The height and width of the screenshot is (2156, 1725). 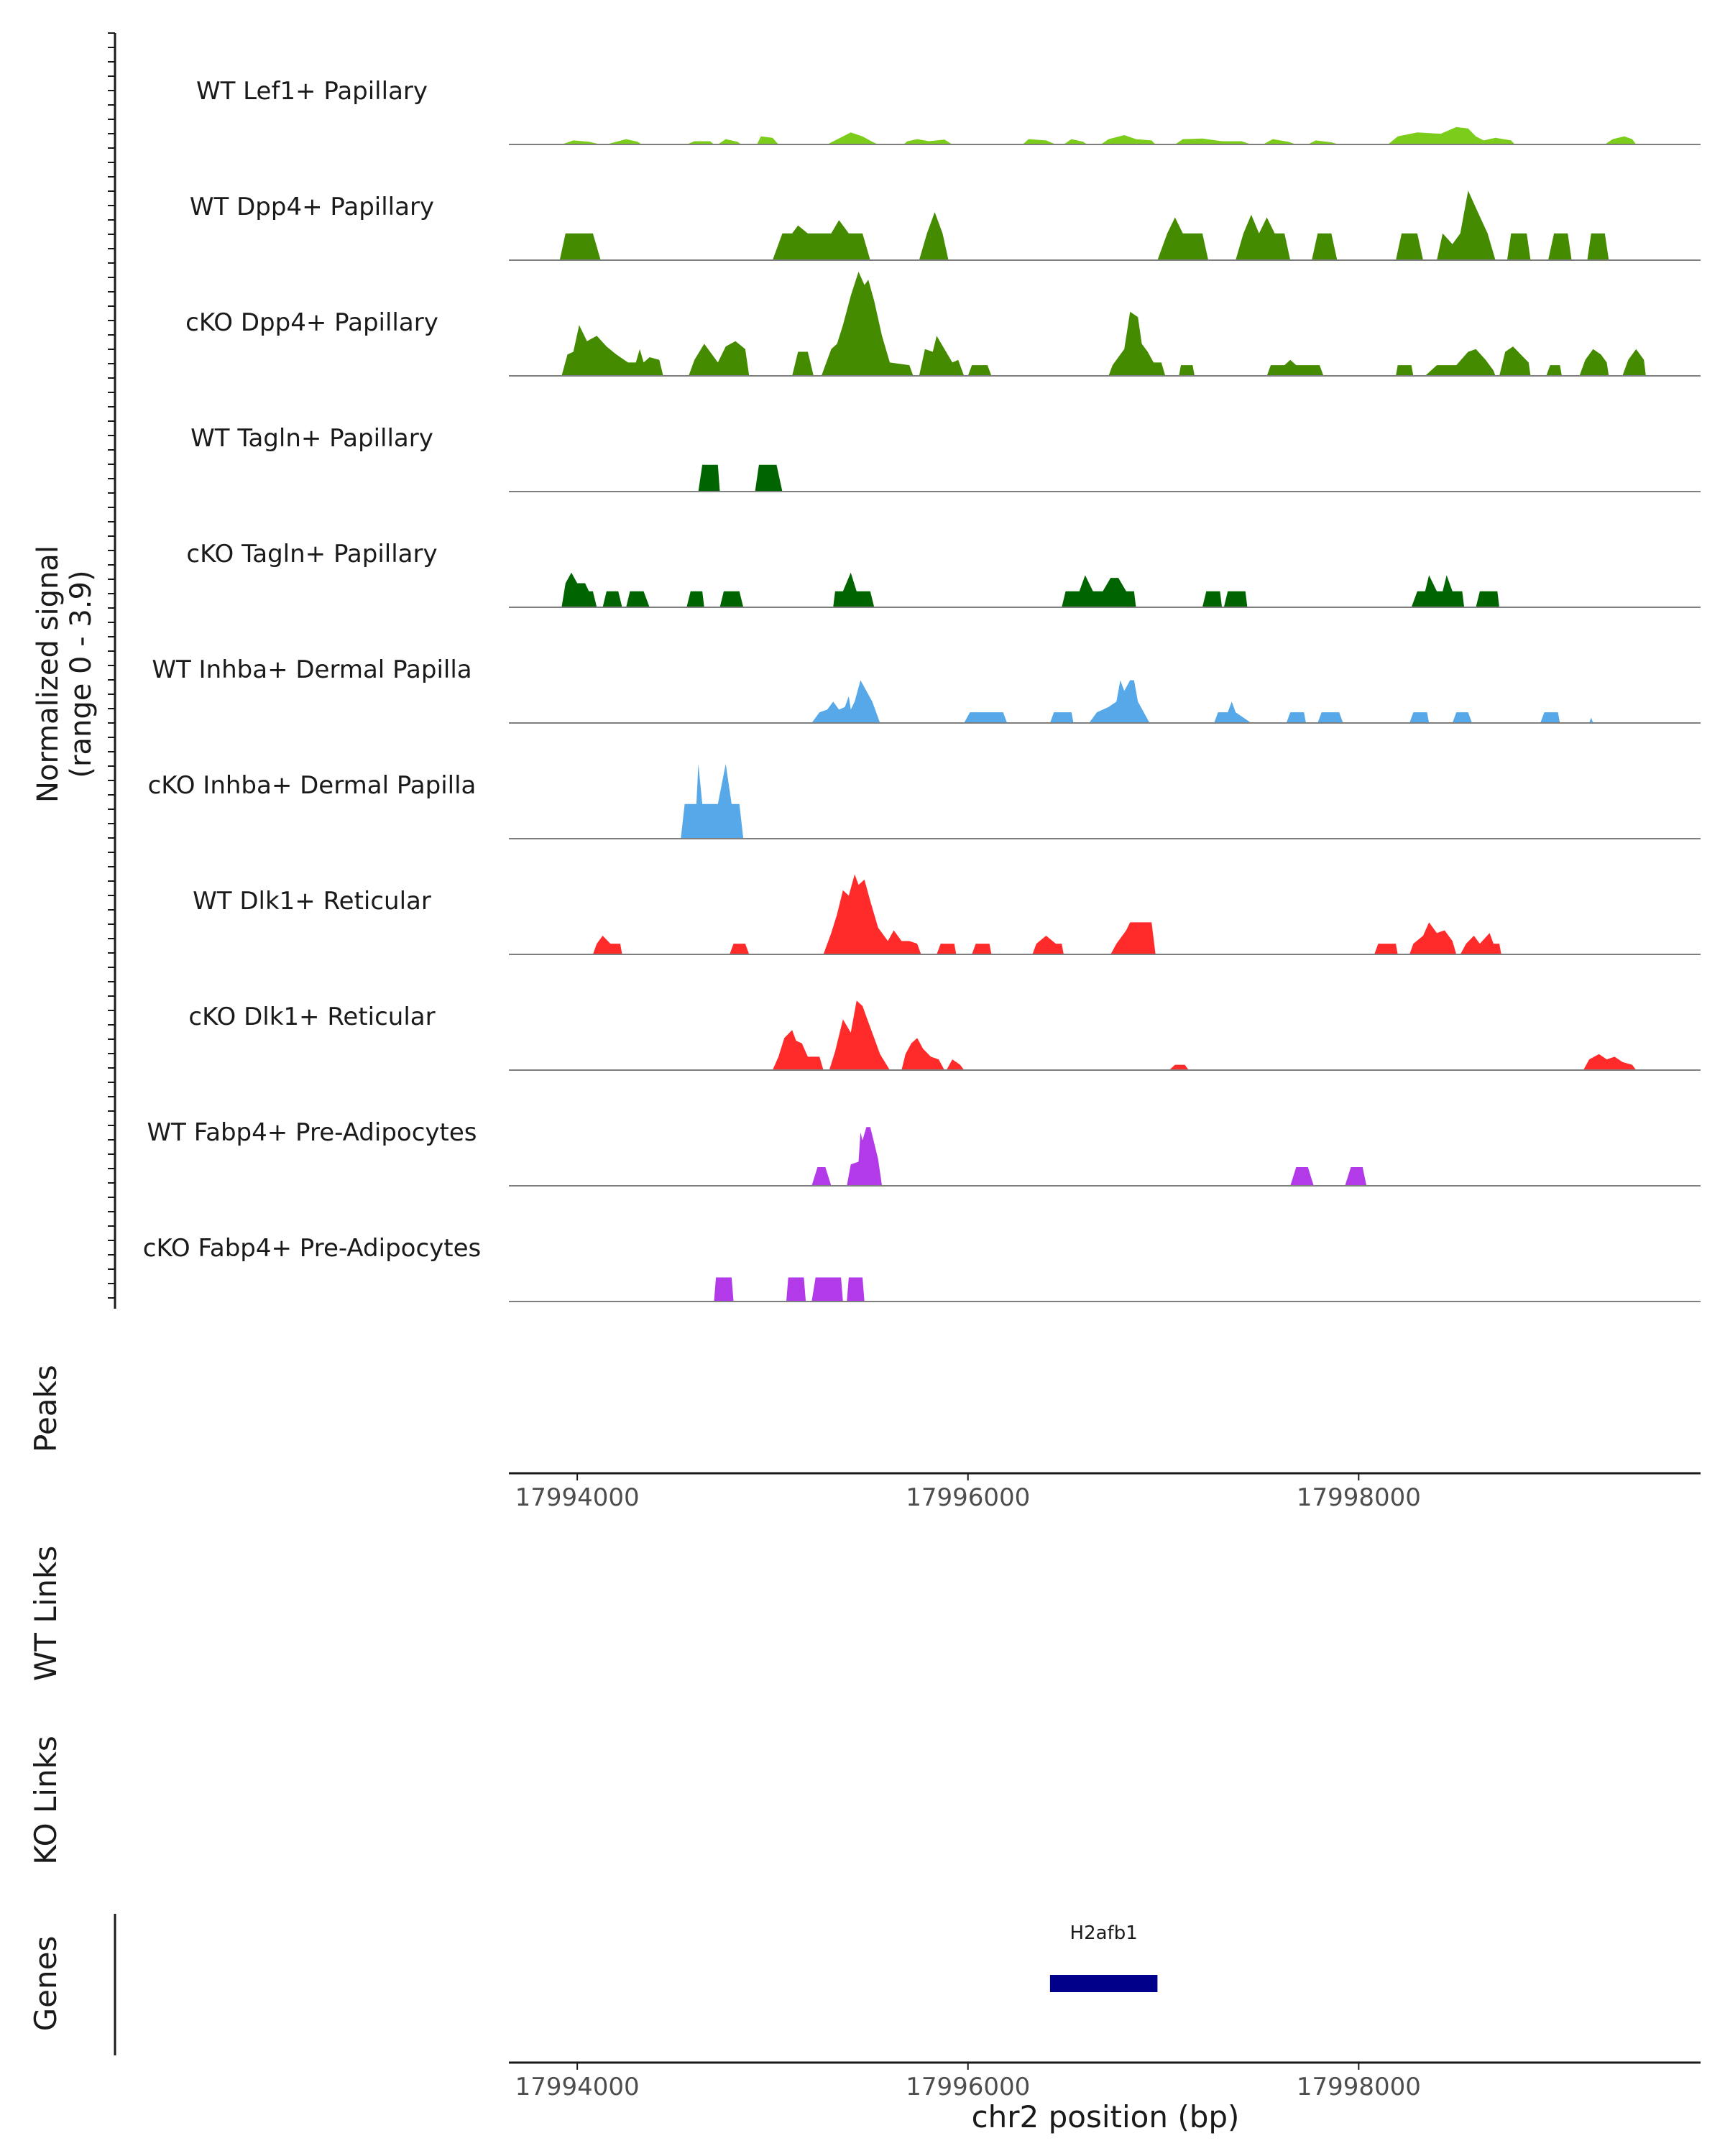 I want to click on y-axis-title-line: (range 0 - 3.9), so click(x=81, y=674).